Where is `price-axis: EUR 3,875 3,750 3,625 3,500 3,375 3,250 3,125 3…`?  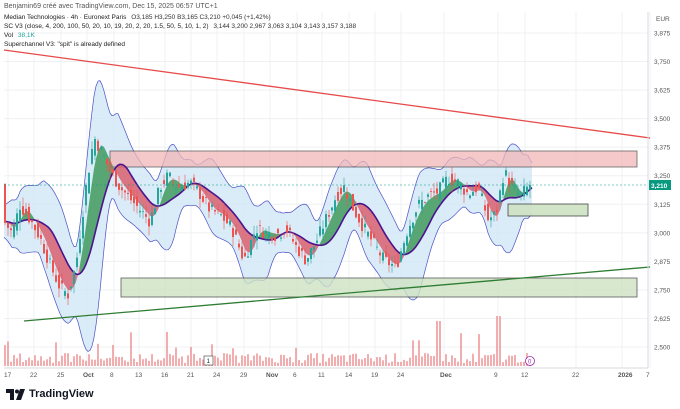
price-axis: EUR 3,875 3,750 3,625 3,500 3,375 3,250 3,125 3… is located at coordinates (659, 190).